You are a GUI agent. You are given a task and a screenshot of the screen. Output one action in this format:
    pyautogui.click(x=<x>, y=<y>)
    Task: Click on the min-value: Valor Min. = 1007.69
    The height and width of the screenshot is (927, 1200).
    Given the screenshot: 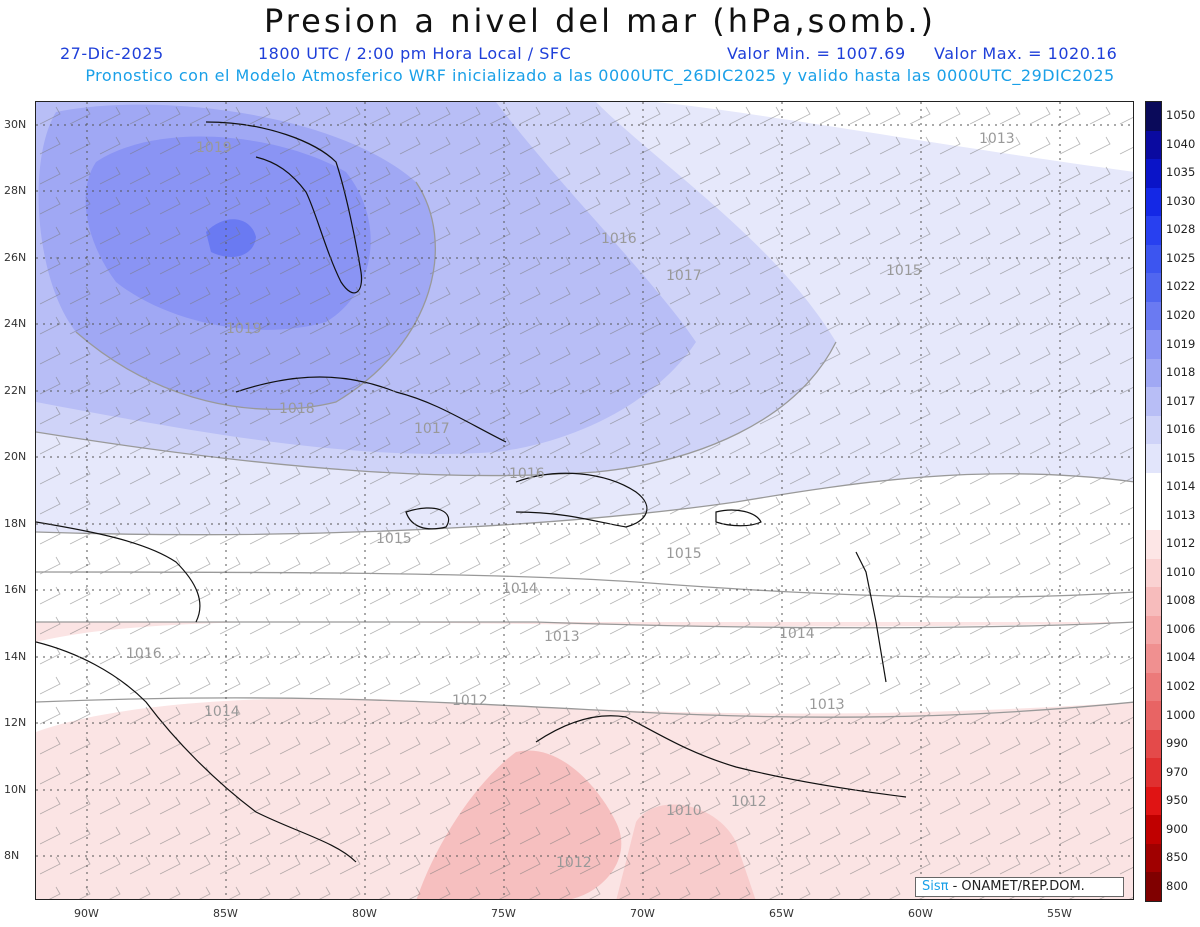 What is the action you would take?
    pyautogui.click(x=816, y=53)
    